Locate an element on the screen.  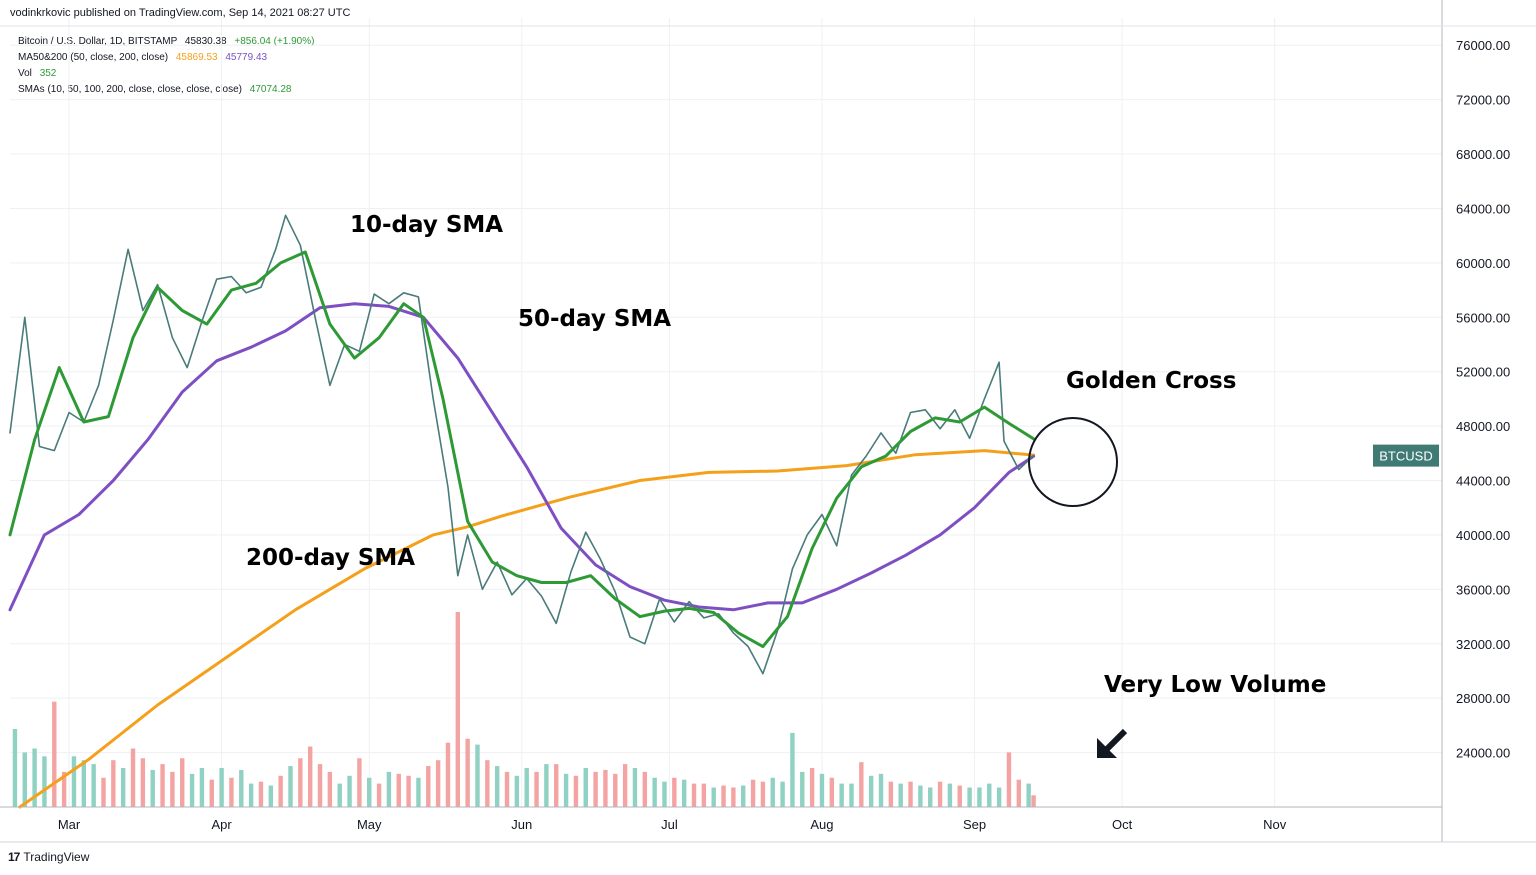
date-tick-label: Mar is located at coordinates (69, 824).